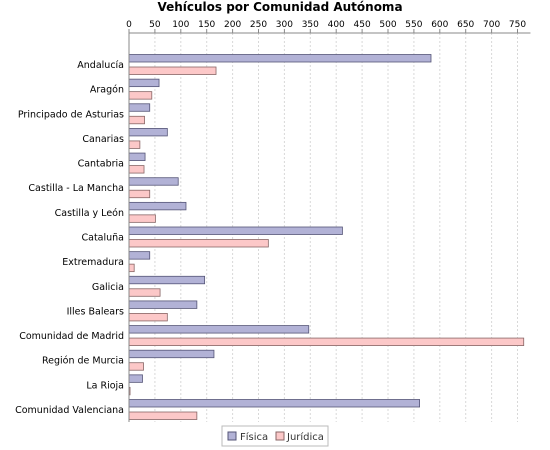  I want to click on x-tick-label: 200, so click(232, 25).